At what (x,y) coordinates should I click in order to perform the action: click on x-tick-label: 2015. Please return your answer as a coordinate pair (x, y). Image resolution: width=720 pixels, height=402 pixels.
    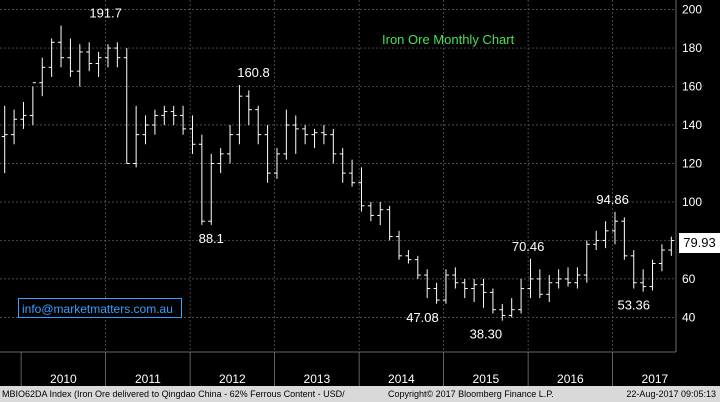
    Looking at the image, I should click on (486, 379).